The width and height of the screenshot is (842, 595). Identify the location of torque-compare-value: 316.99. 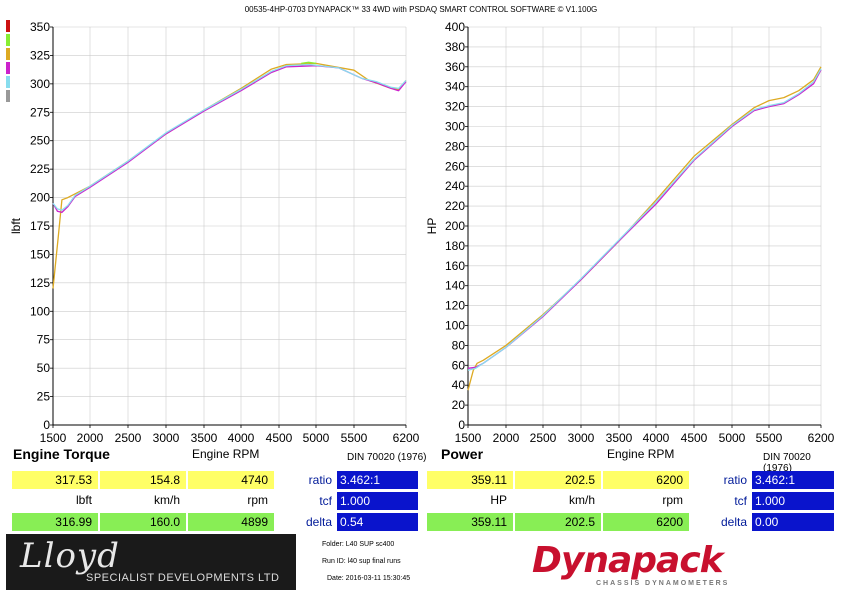
(55, 522).